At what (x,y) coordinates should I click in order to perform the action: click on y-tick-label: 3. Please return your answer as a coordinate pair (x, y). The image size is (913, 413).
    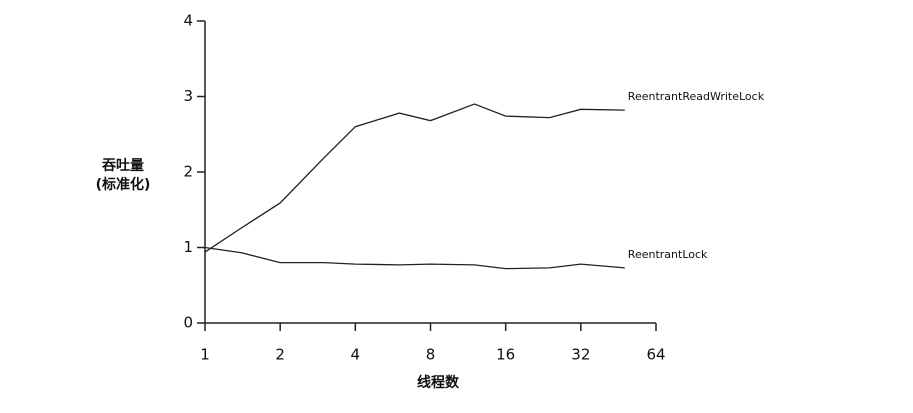
    Looking at the image, I should click on (188, 96).